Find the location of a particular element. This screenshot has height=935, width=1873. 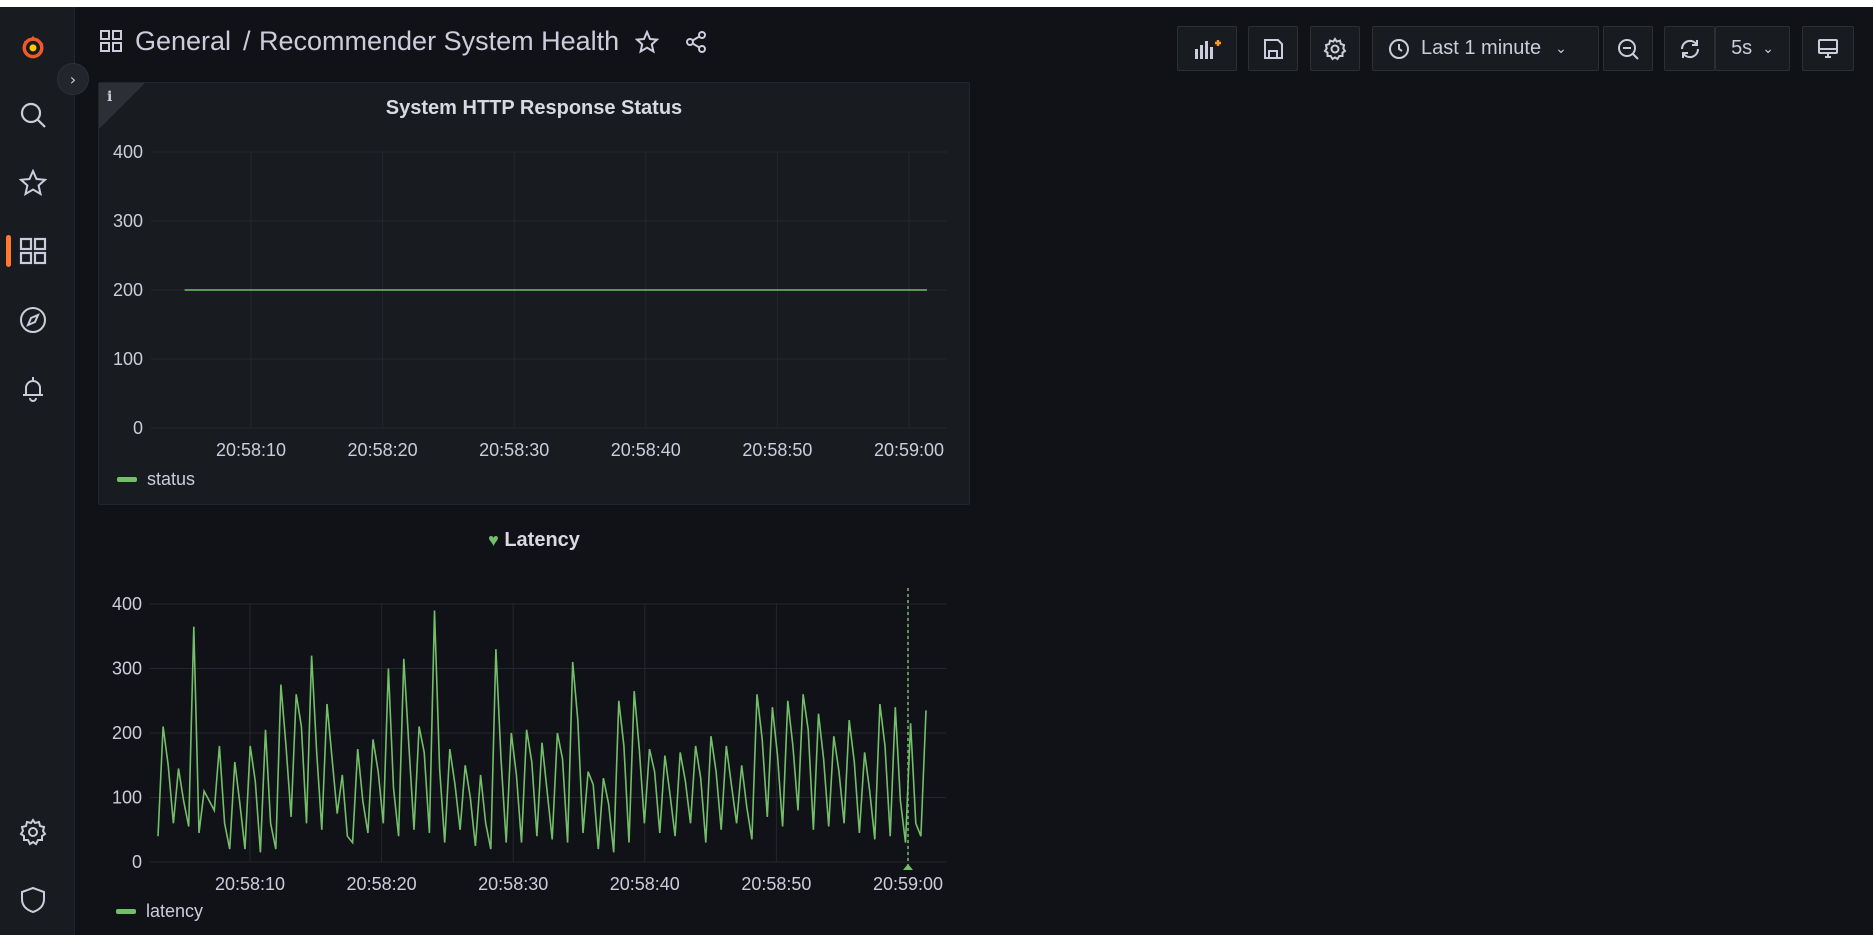

legend-label: latency is located at coordinates (175, 911).